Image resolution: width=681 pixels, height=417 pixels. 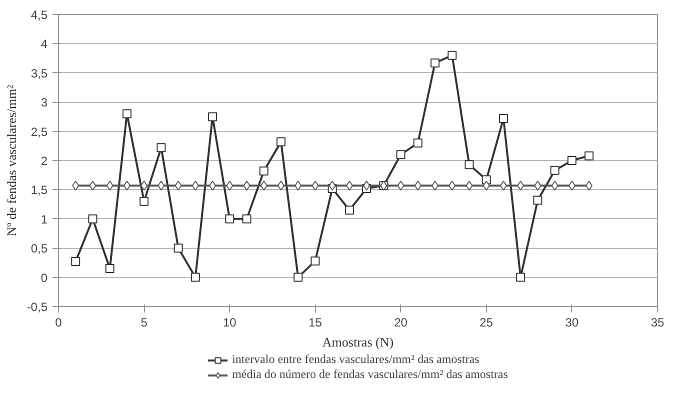 I want to click on y-tick-label: 1, so click(x=44, y=219).